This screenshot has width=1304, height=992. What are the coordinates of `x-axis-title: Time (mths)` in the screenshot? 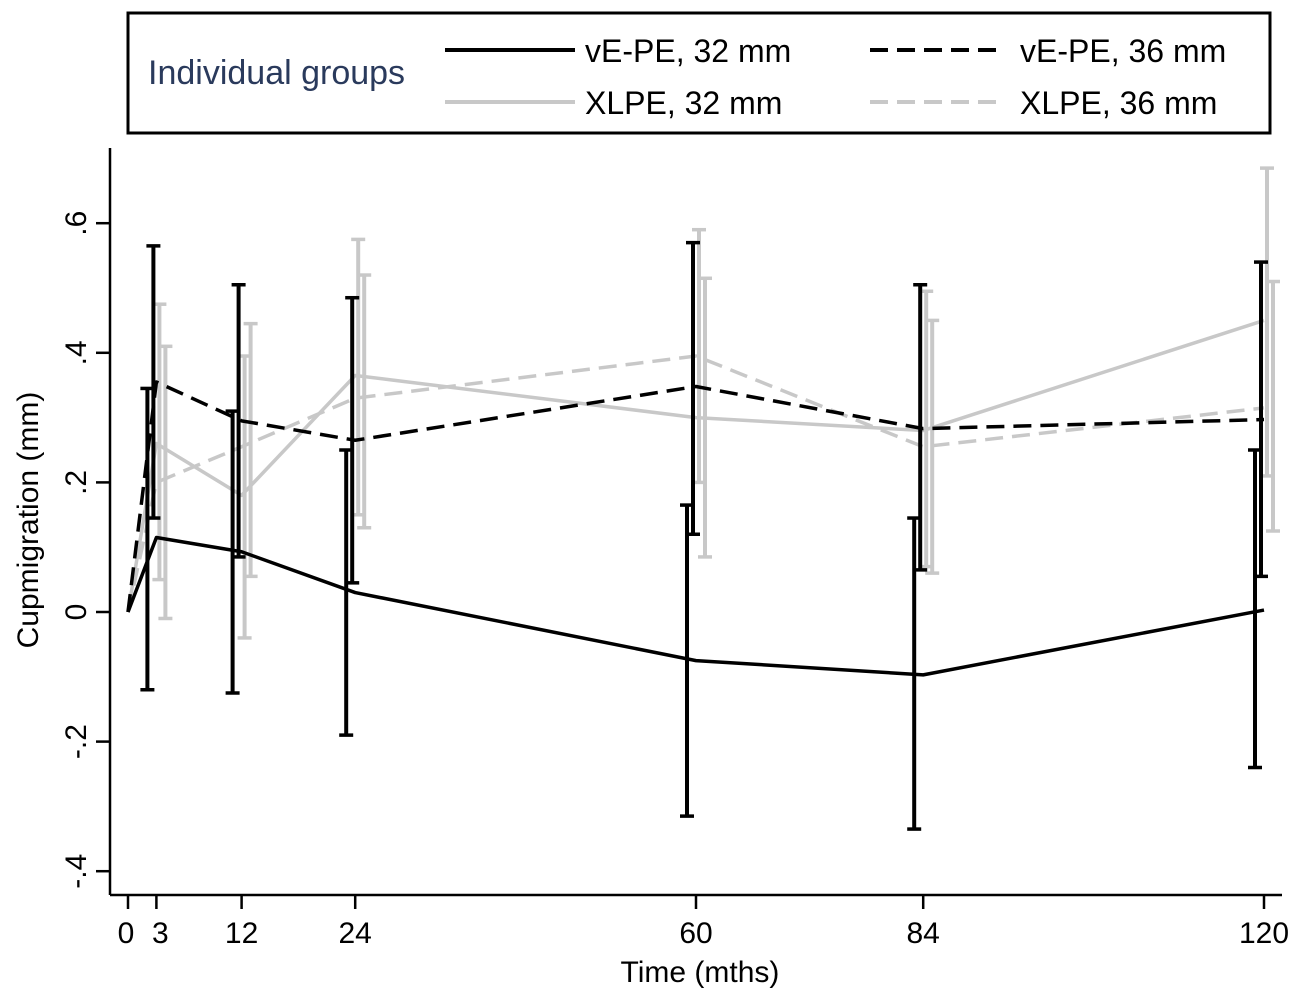 It's located at (700, 972).